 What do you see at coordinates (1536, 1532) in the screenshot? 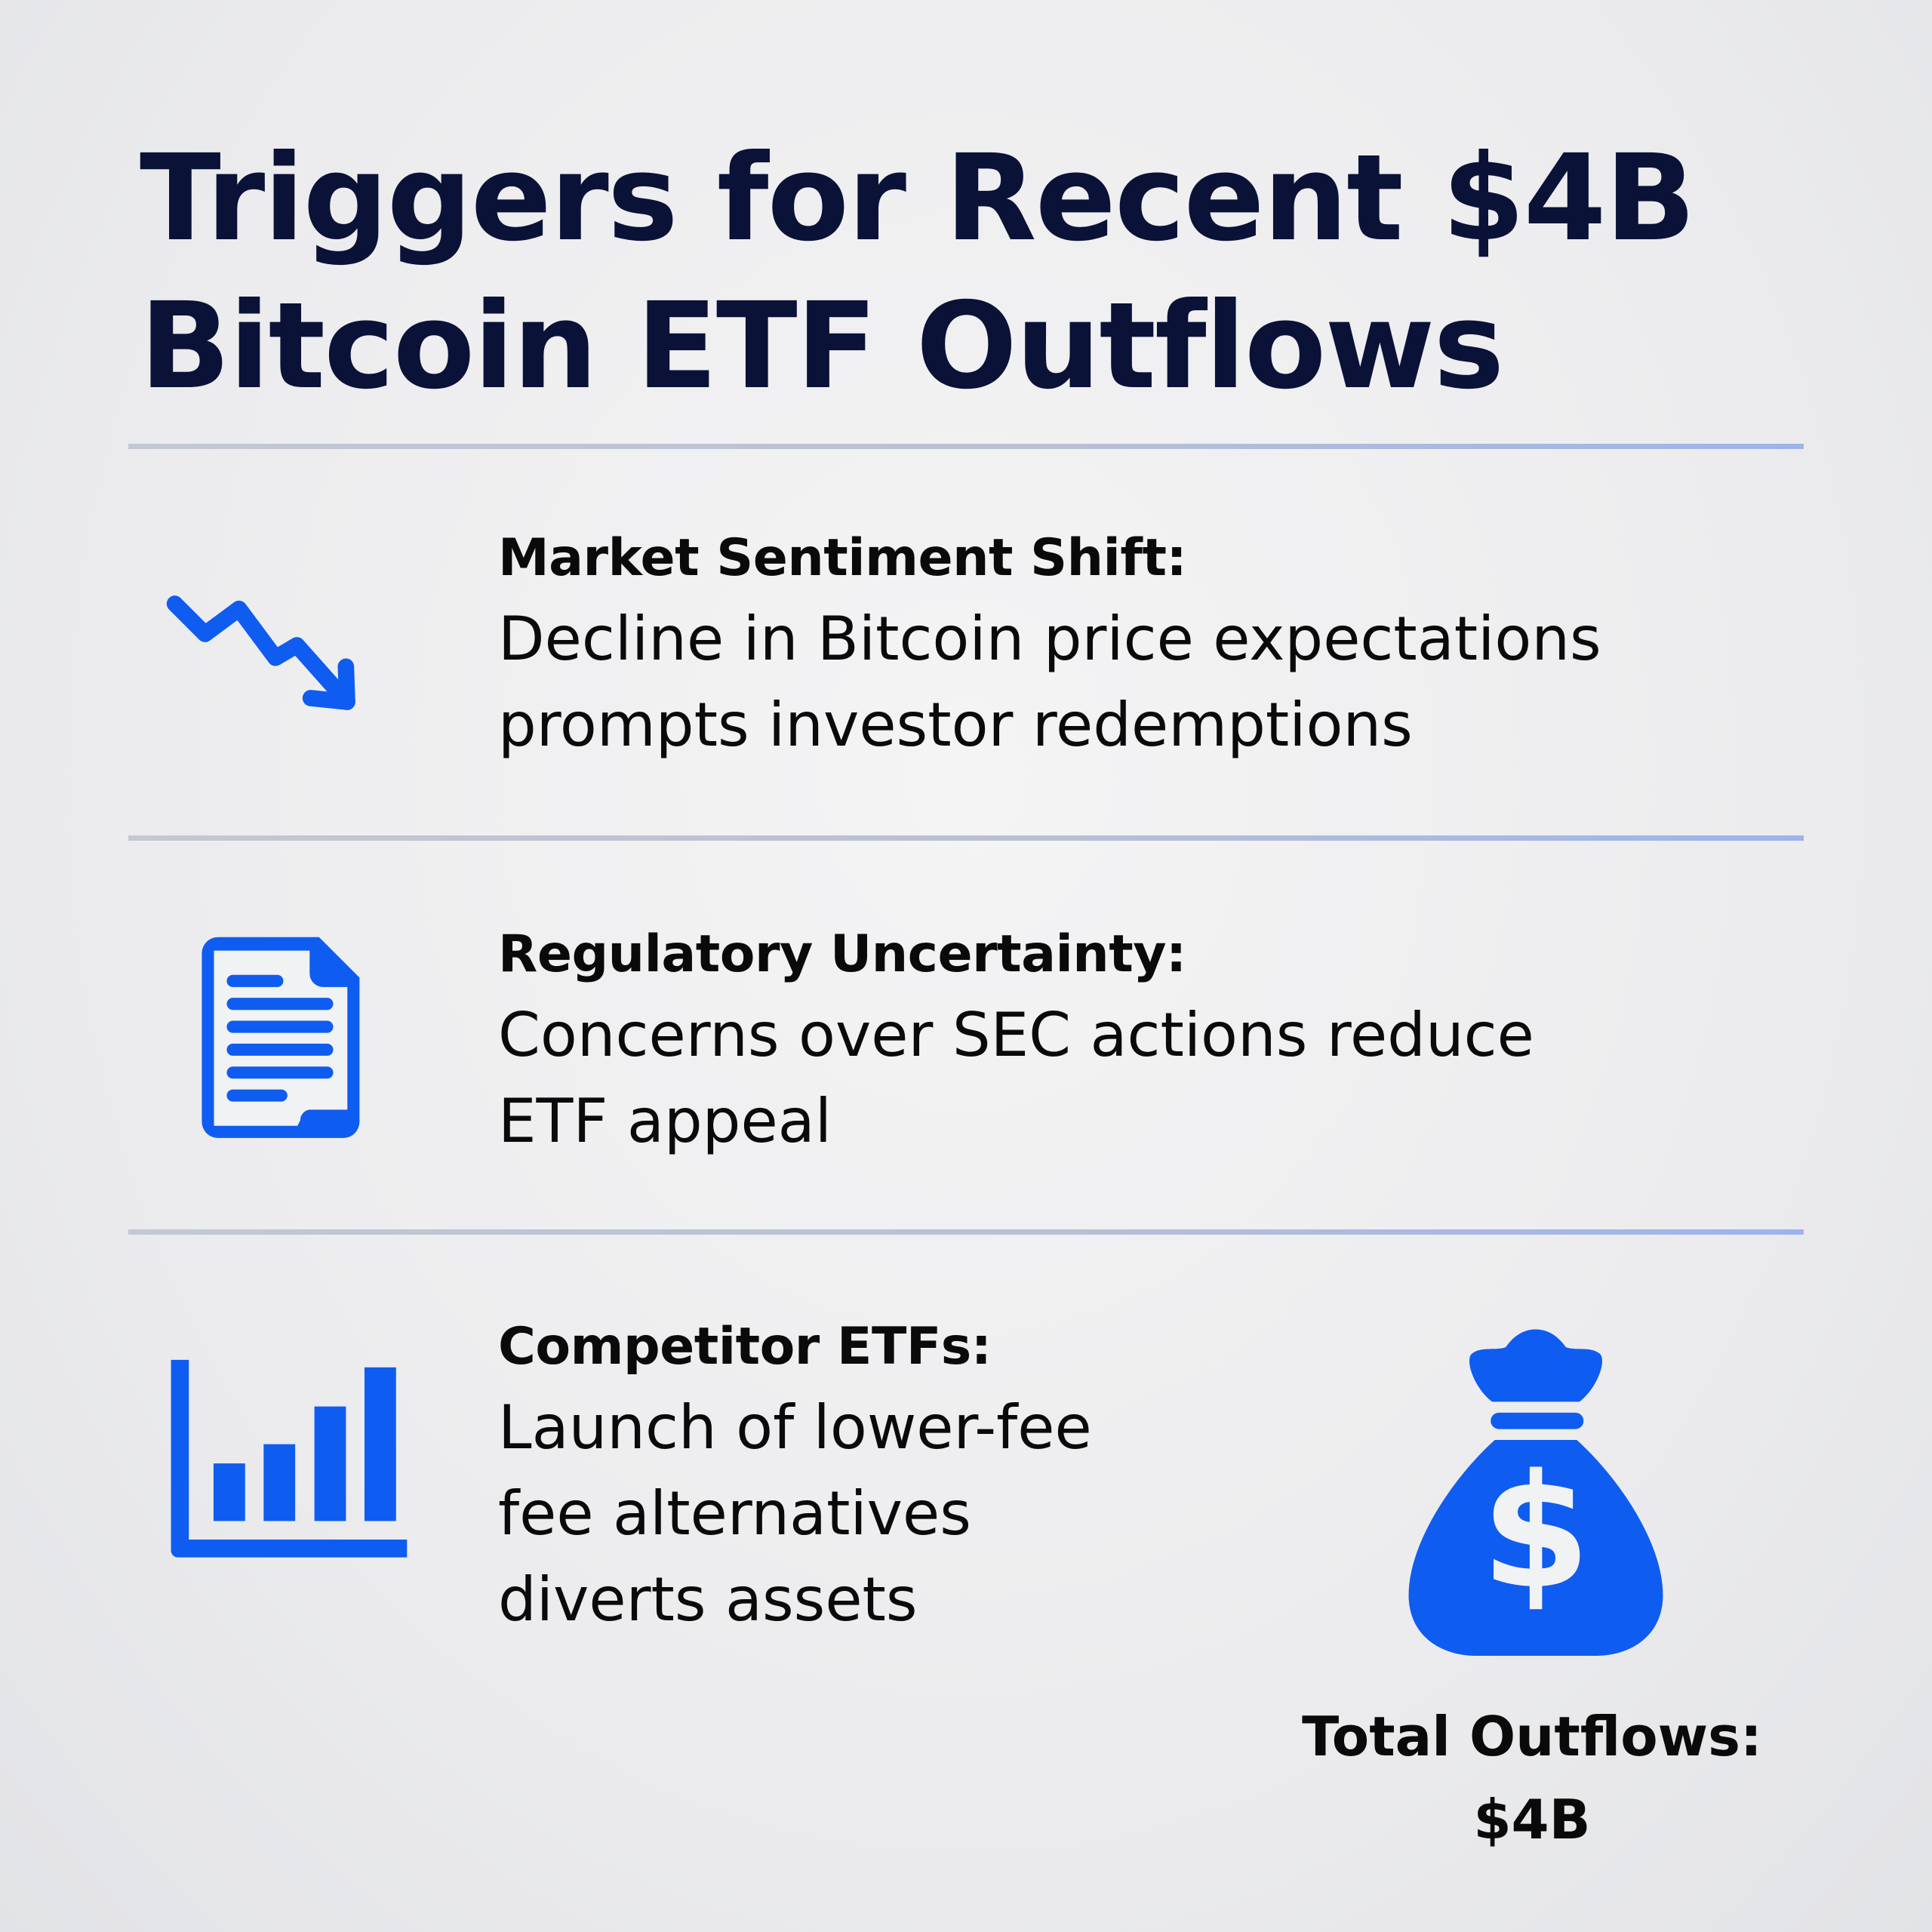
I see `dollar-sign-glyph: $` at bounding box center [1536, 1532].